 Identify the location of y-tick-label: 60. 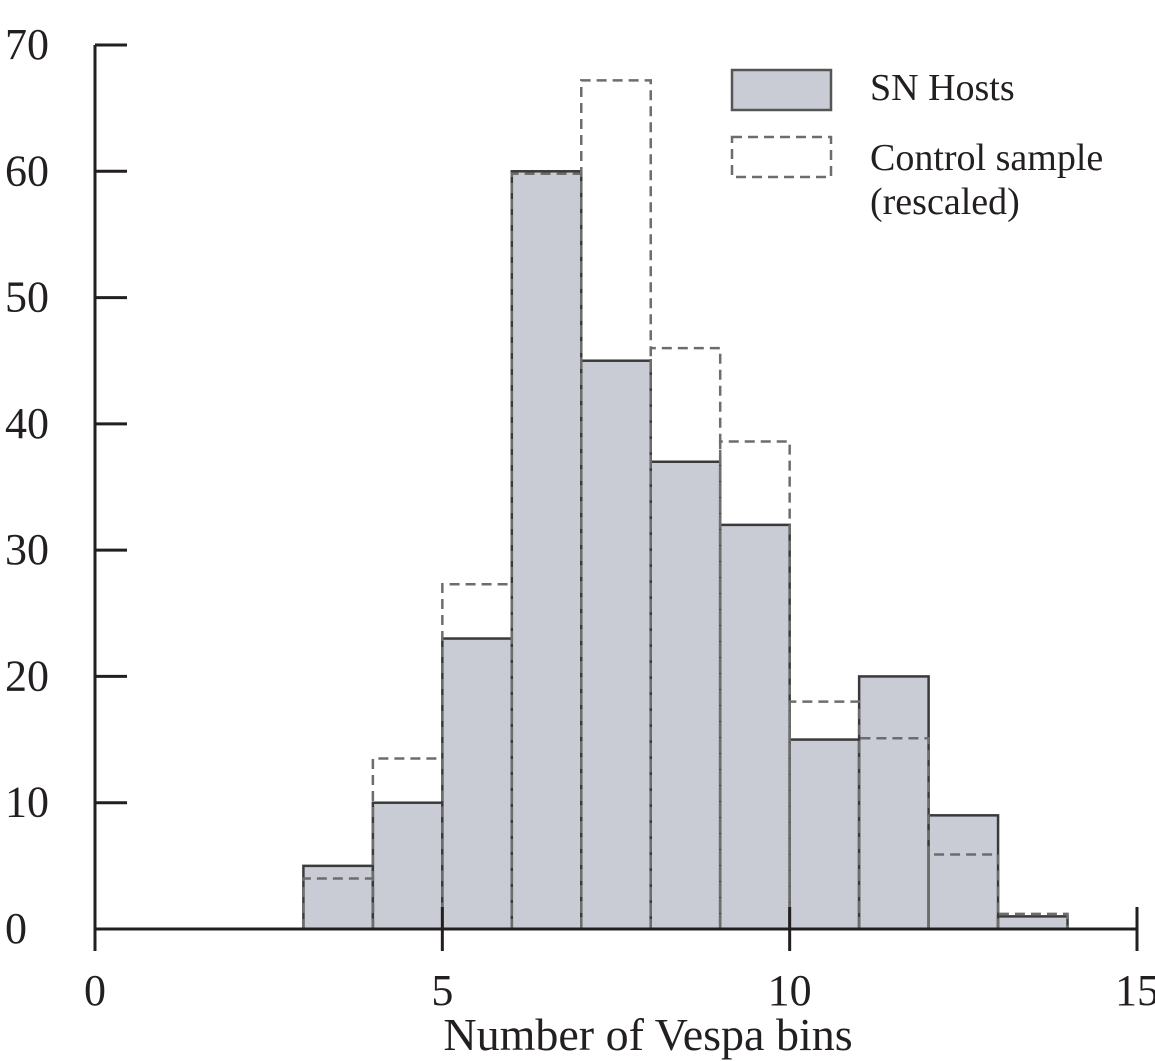
(27, 170).